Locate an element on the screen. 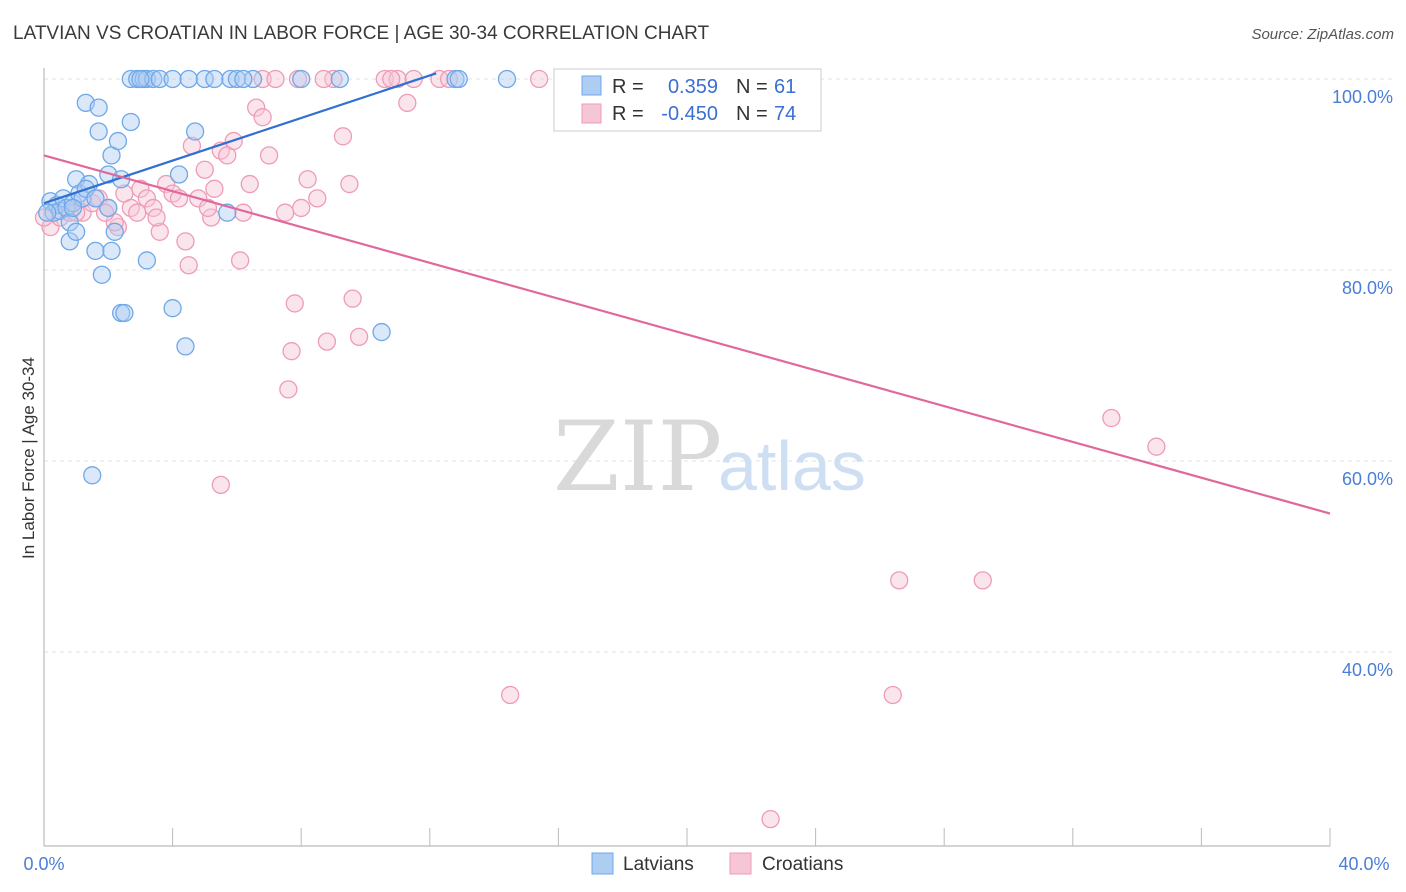 Image resolution: width=1406 pixels, height=892 pixels. legend-r-value-2: -0.450 is located at coordinates (689, 114).